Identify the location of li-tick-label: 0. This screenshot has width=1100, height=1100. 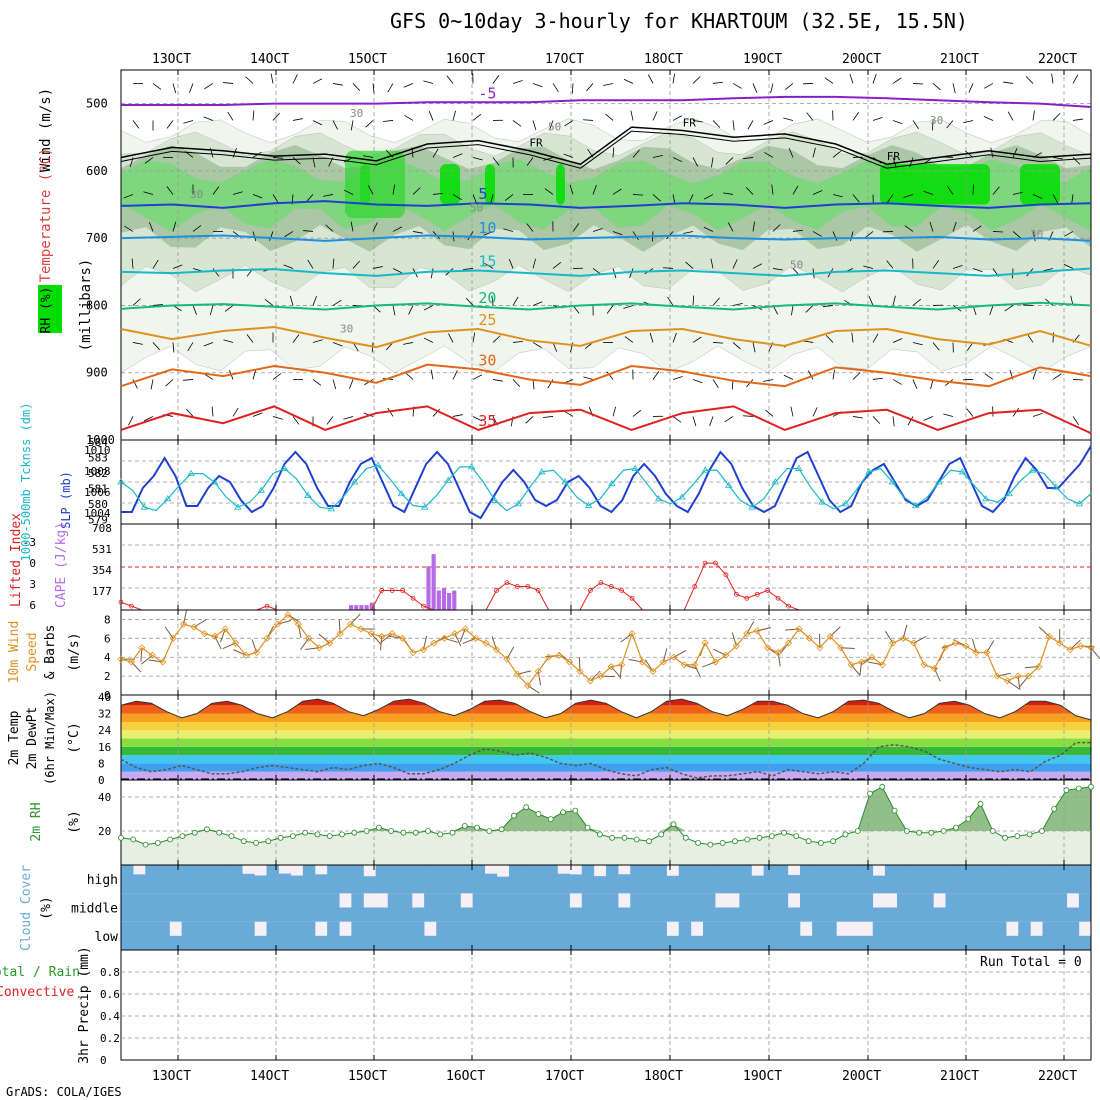
(32, 563).